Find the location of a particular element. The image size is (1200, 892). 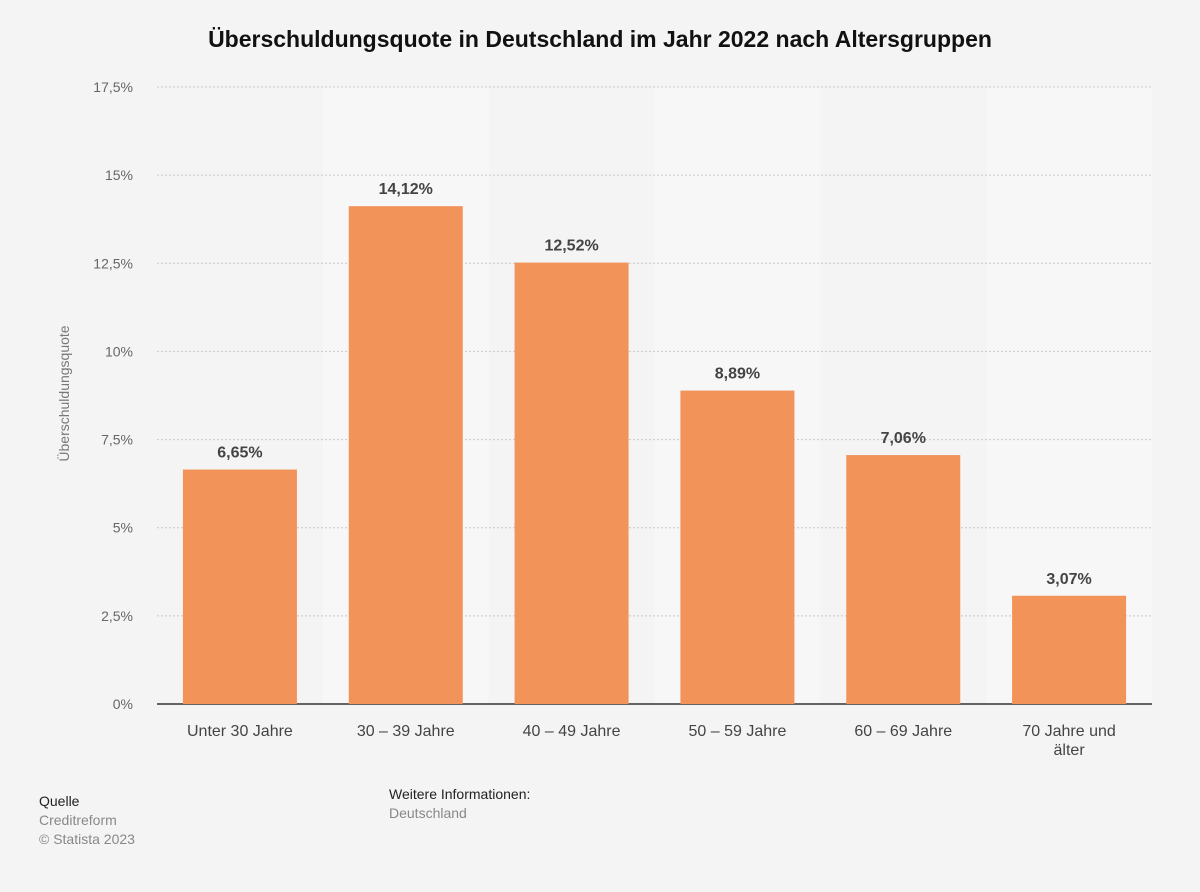

bar-value-label: 12,52% is located at coordinates (571, 246).